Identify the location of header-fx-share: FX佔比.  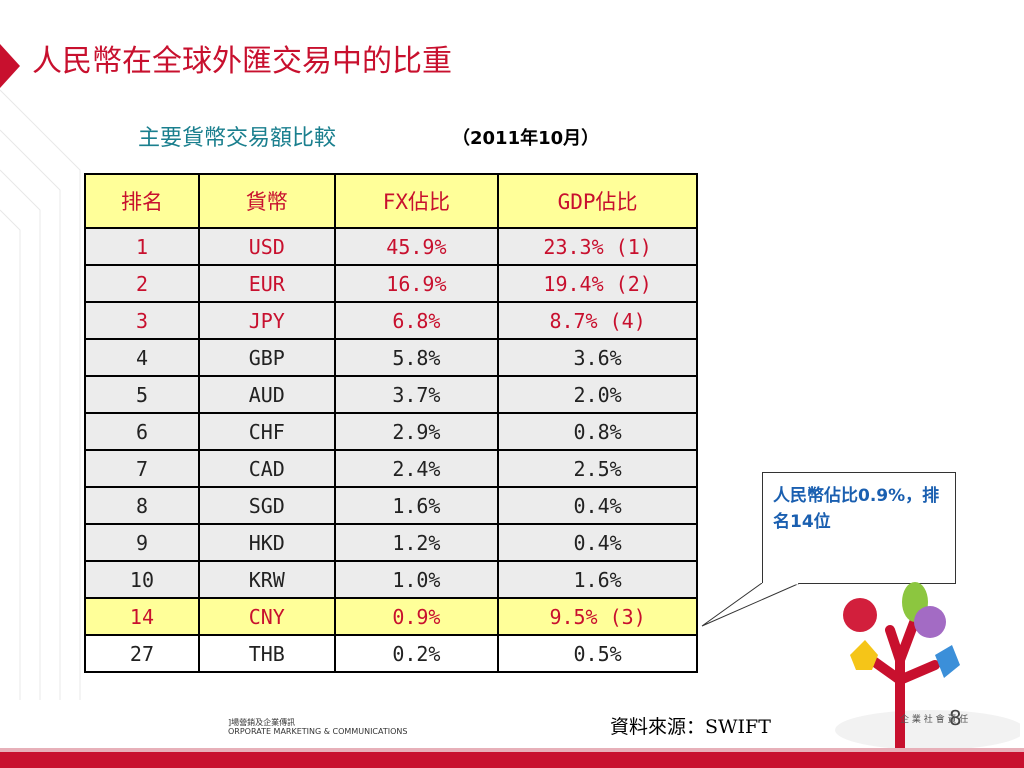
(416, 201).